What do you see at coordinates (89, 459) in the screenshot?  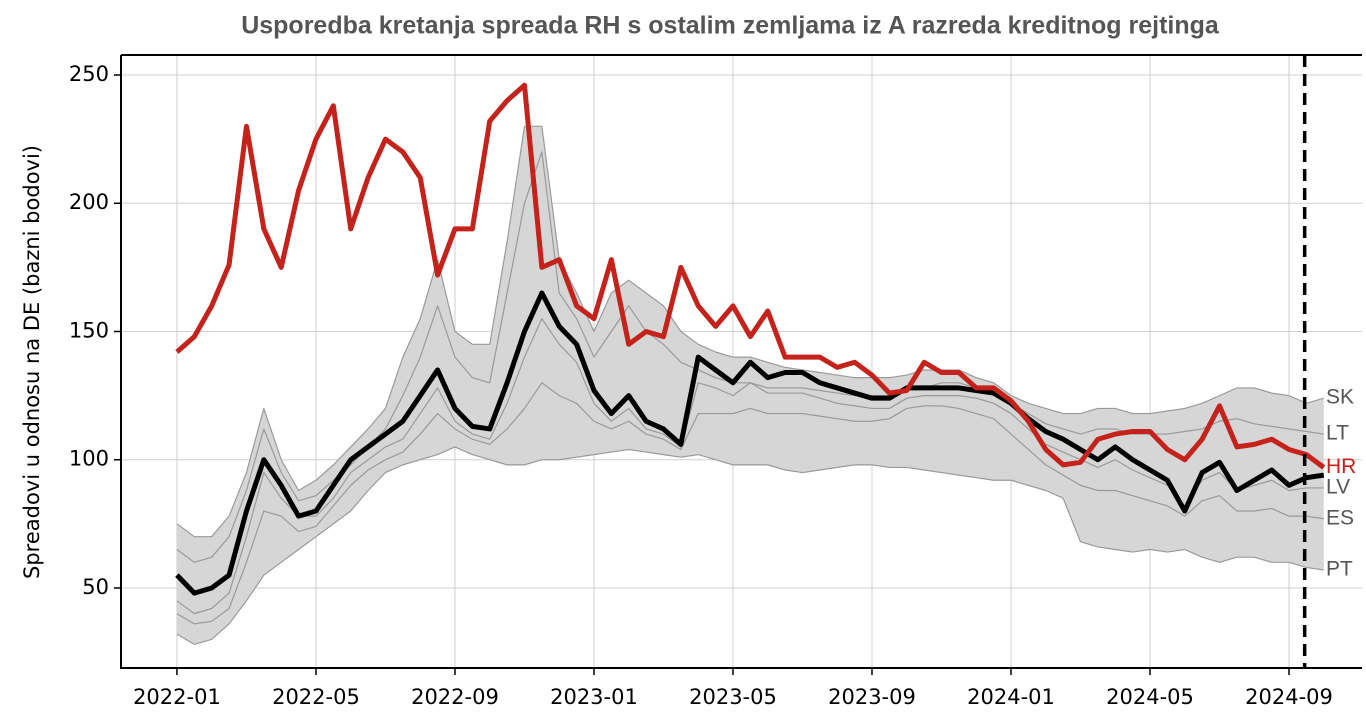 I see `y-tick-label: 100` at bounding box center [89, 459].